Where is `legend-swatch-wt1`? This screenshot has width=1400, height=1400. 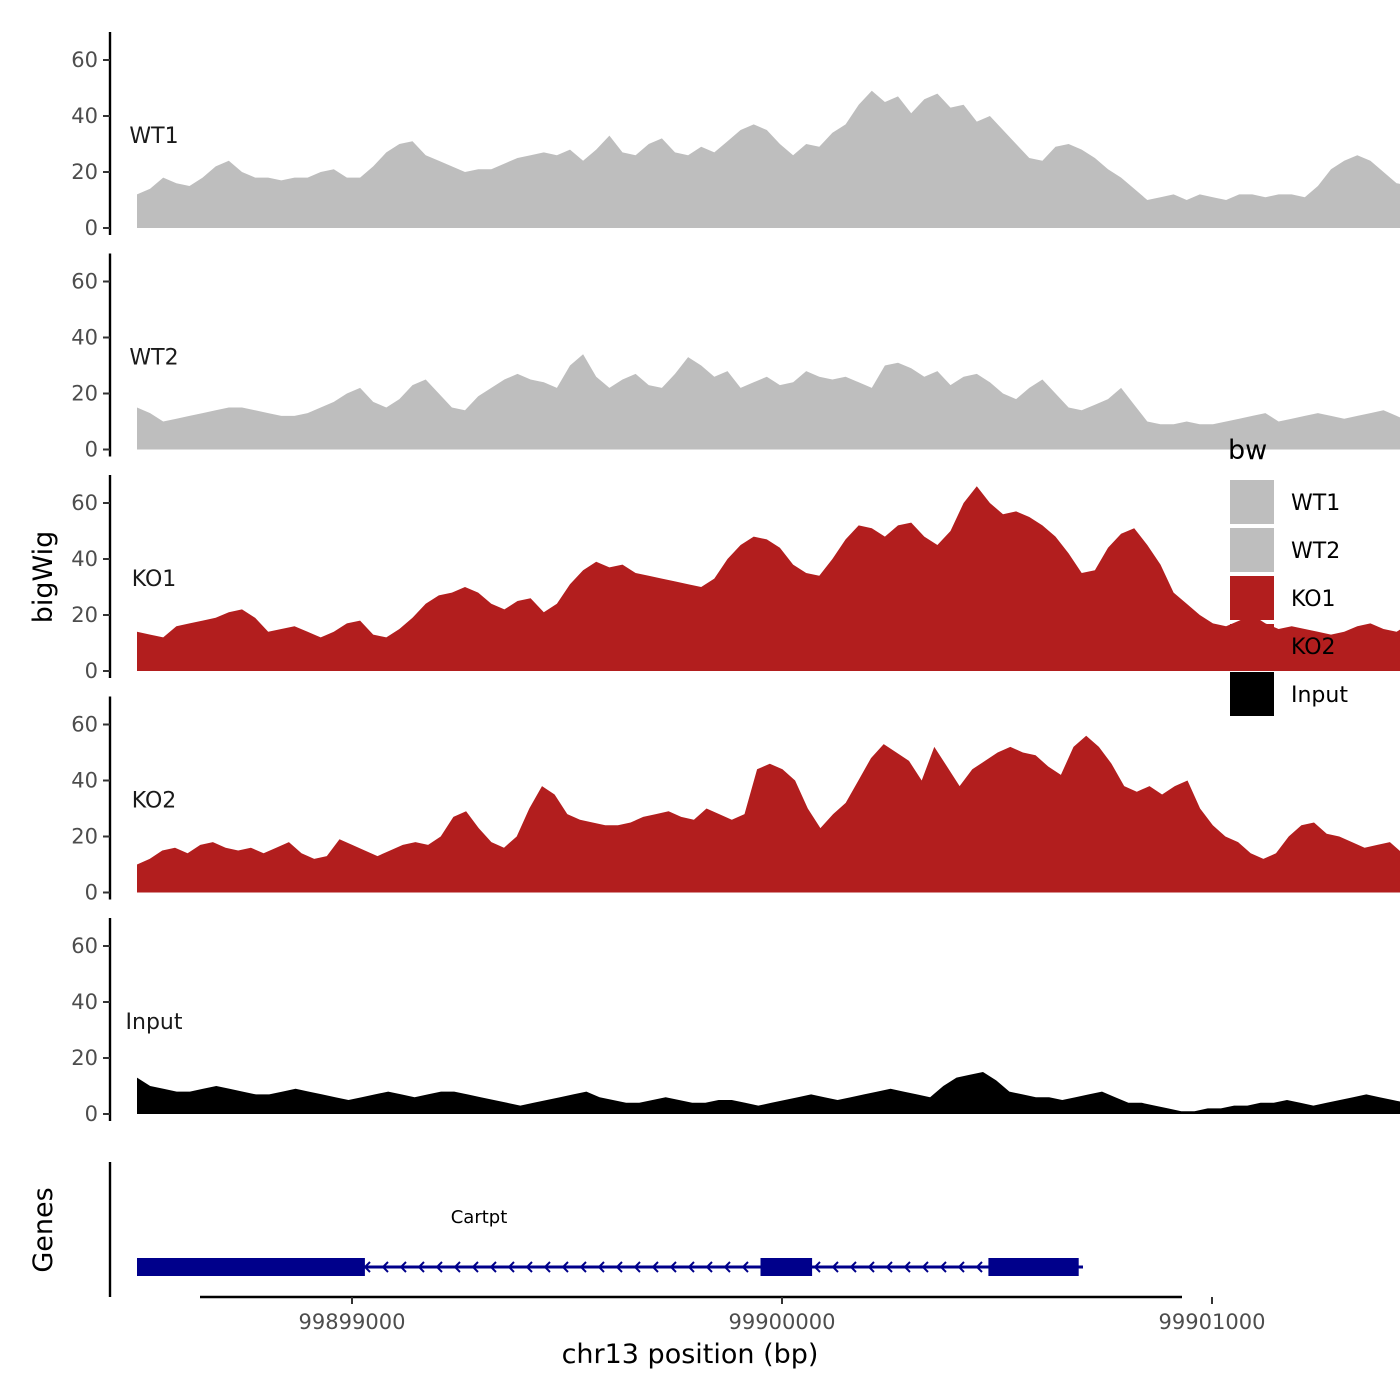
legend-swatch-wt1 is located at coordinates (1252, 502).